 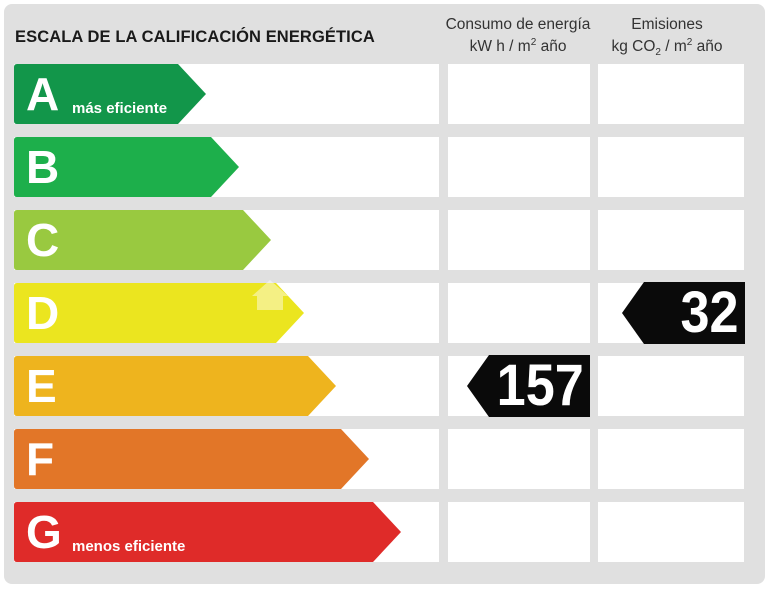 What do you see at coordinates (43, 94) in the screenshot?
I see `rating-letter: A` at bounding box center [43, 94].